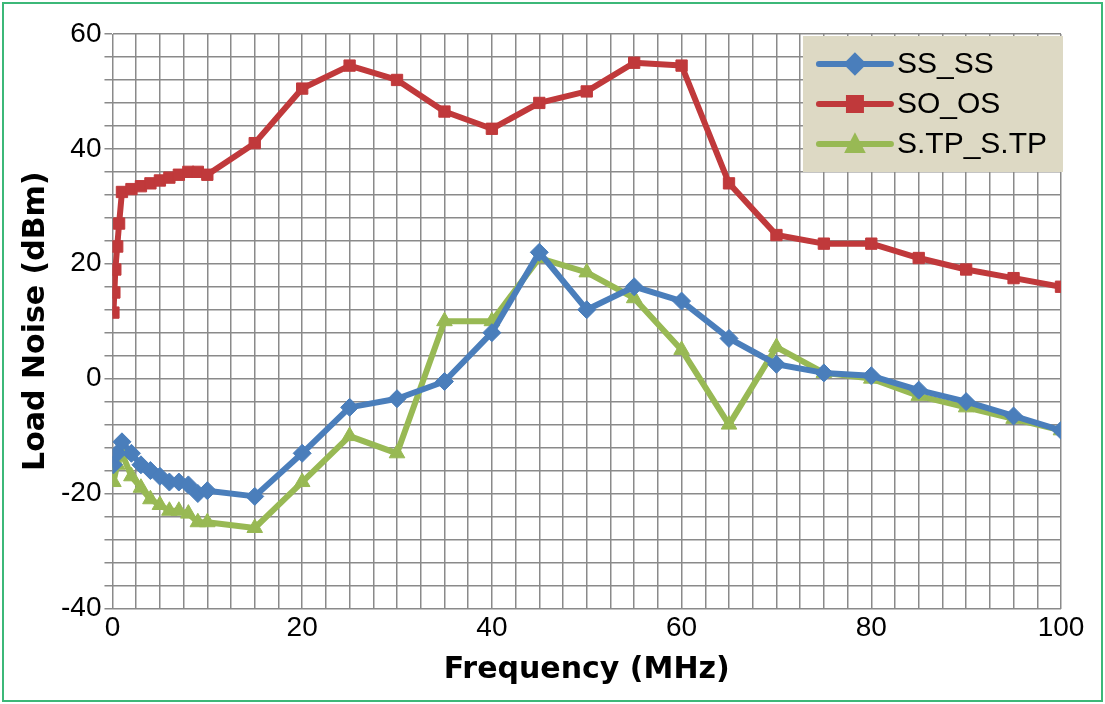 The image size is (1105, 704). I want to click on x-tick-label: 40, so click(492, 626).